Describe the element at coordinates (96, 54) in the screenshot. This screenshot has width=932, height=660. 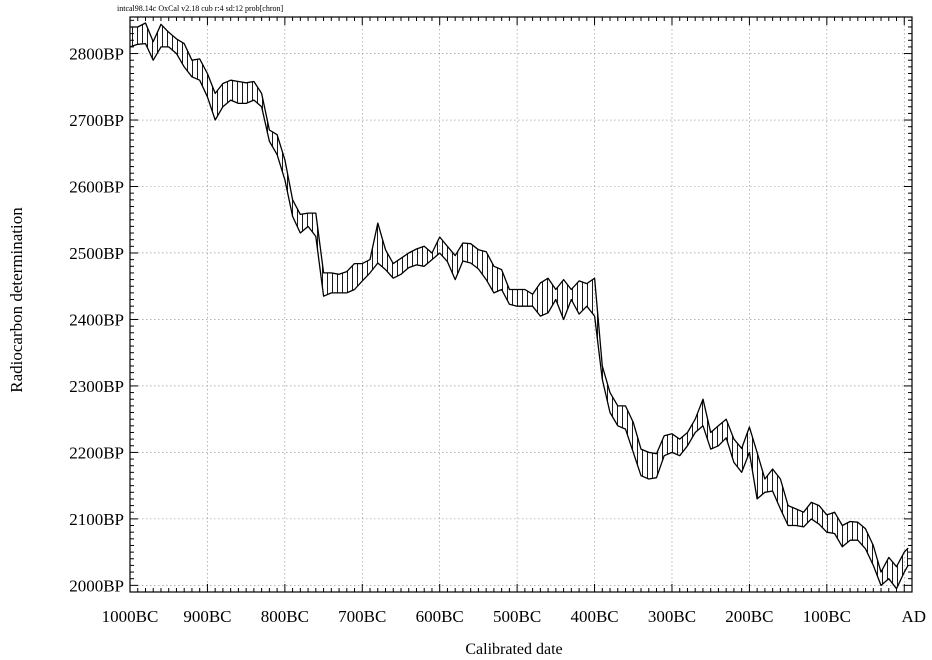
I see `y-tick-label: 2800BP` at that location.